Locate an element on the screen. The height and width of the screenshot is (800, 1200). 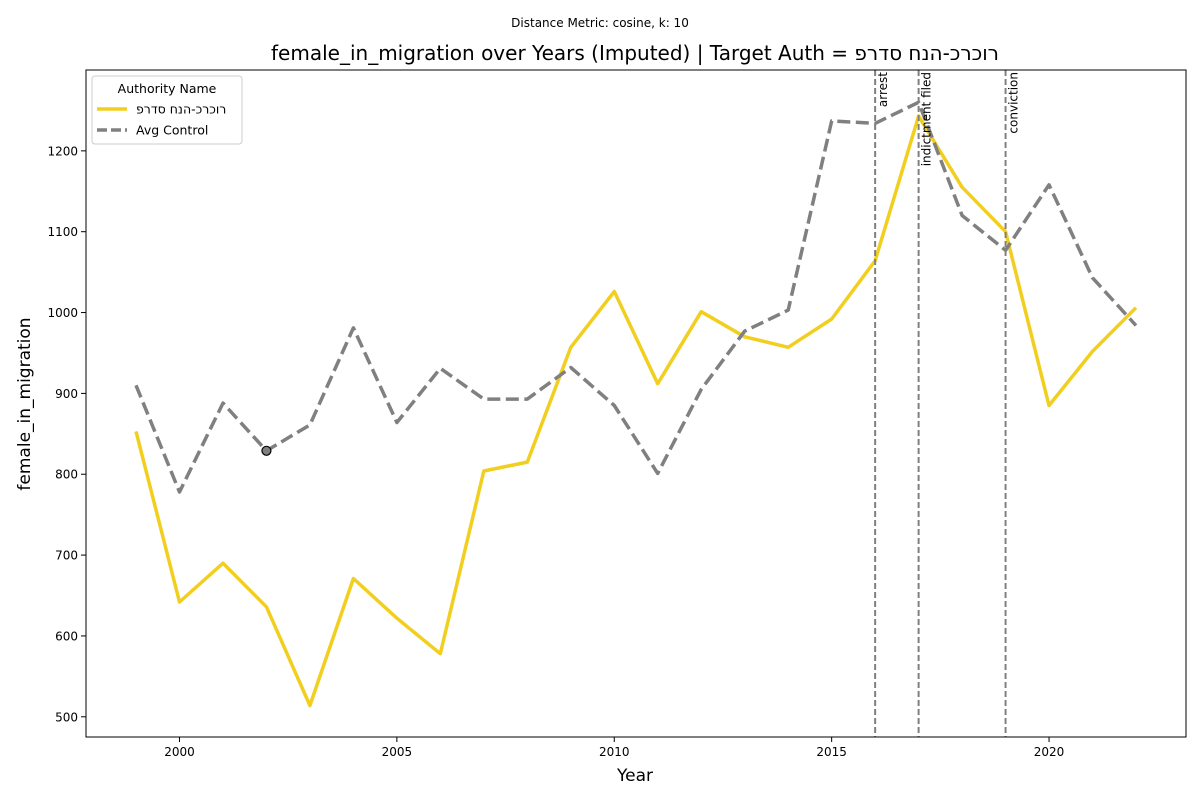
y-tick-label-0: 500 is located at coordinates (66, 717).